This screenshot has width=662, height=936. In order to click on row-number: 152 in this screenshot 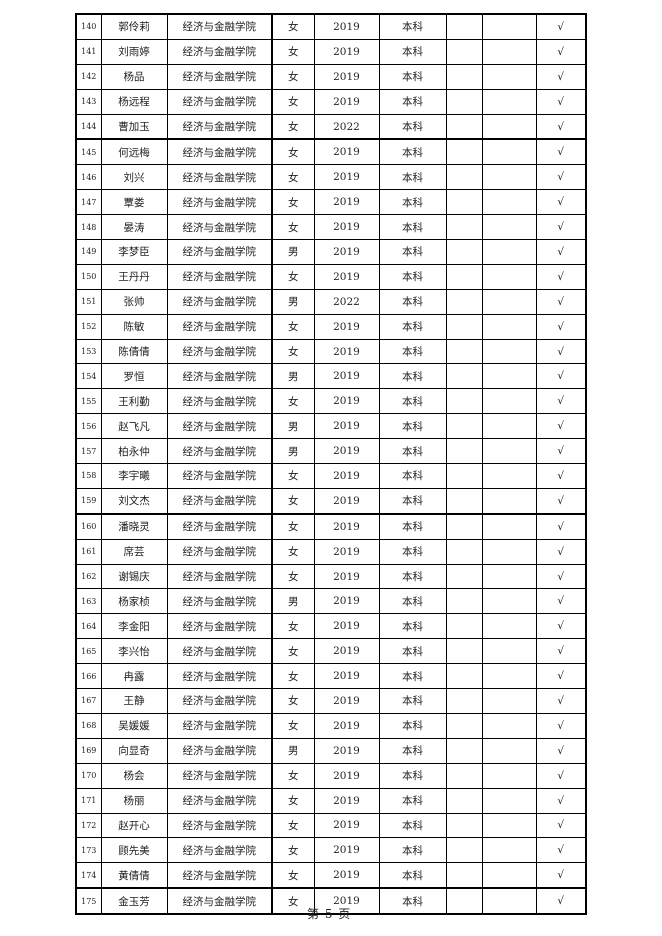, I will do `click(88, 326)`.